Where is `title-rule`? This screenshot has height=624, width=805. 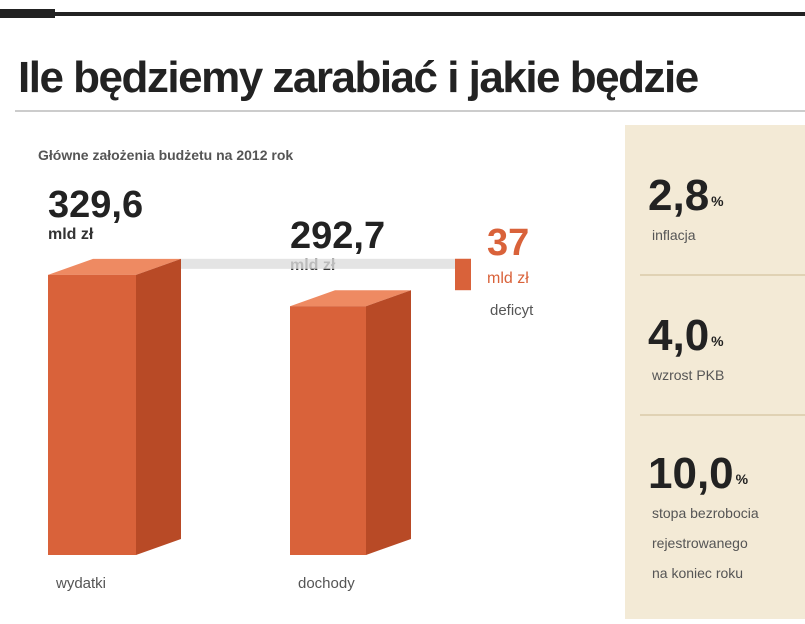
title-rule is located at coordinates (410, 111).